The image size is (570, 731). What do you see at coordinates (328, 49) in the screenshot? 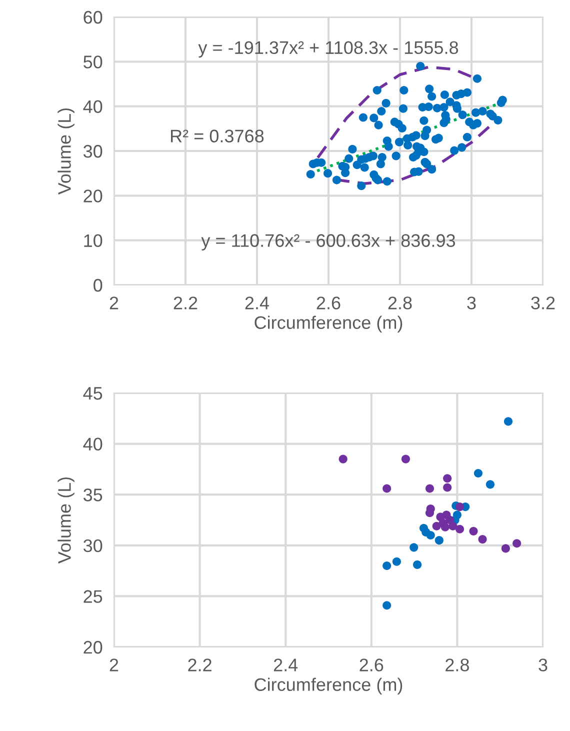
I see `annotation: y = -191.37x² + 1108.3x - 1555.8` at bounding box center [328, 49].